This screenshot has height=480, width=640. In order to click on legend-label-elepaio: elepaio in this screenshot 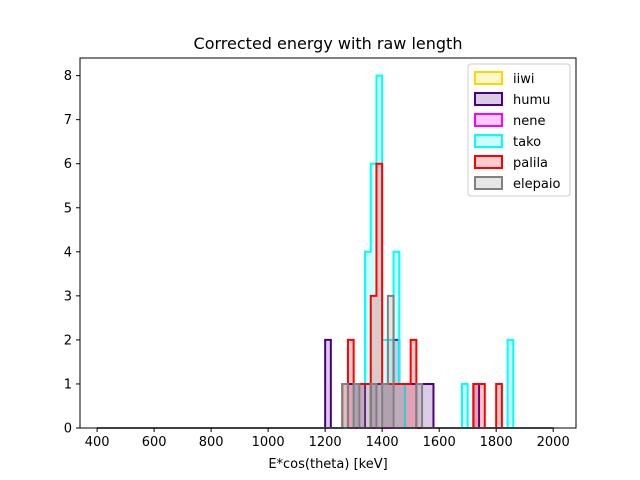, I will do `click(536, 184)`.